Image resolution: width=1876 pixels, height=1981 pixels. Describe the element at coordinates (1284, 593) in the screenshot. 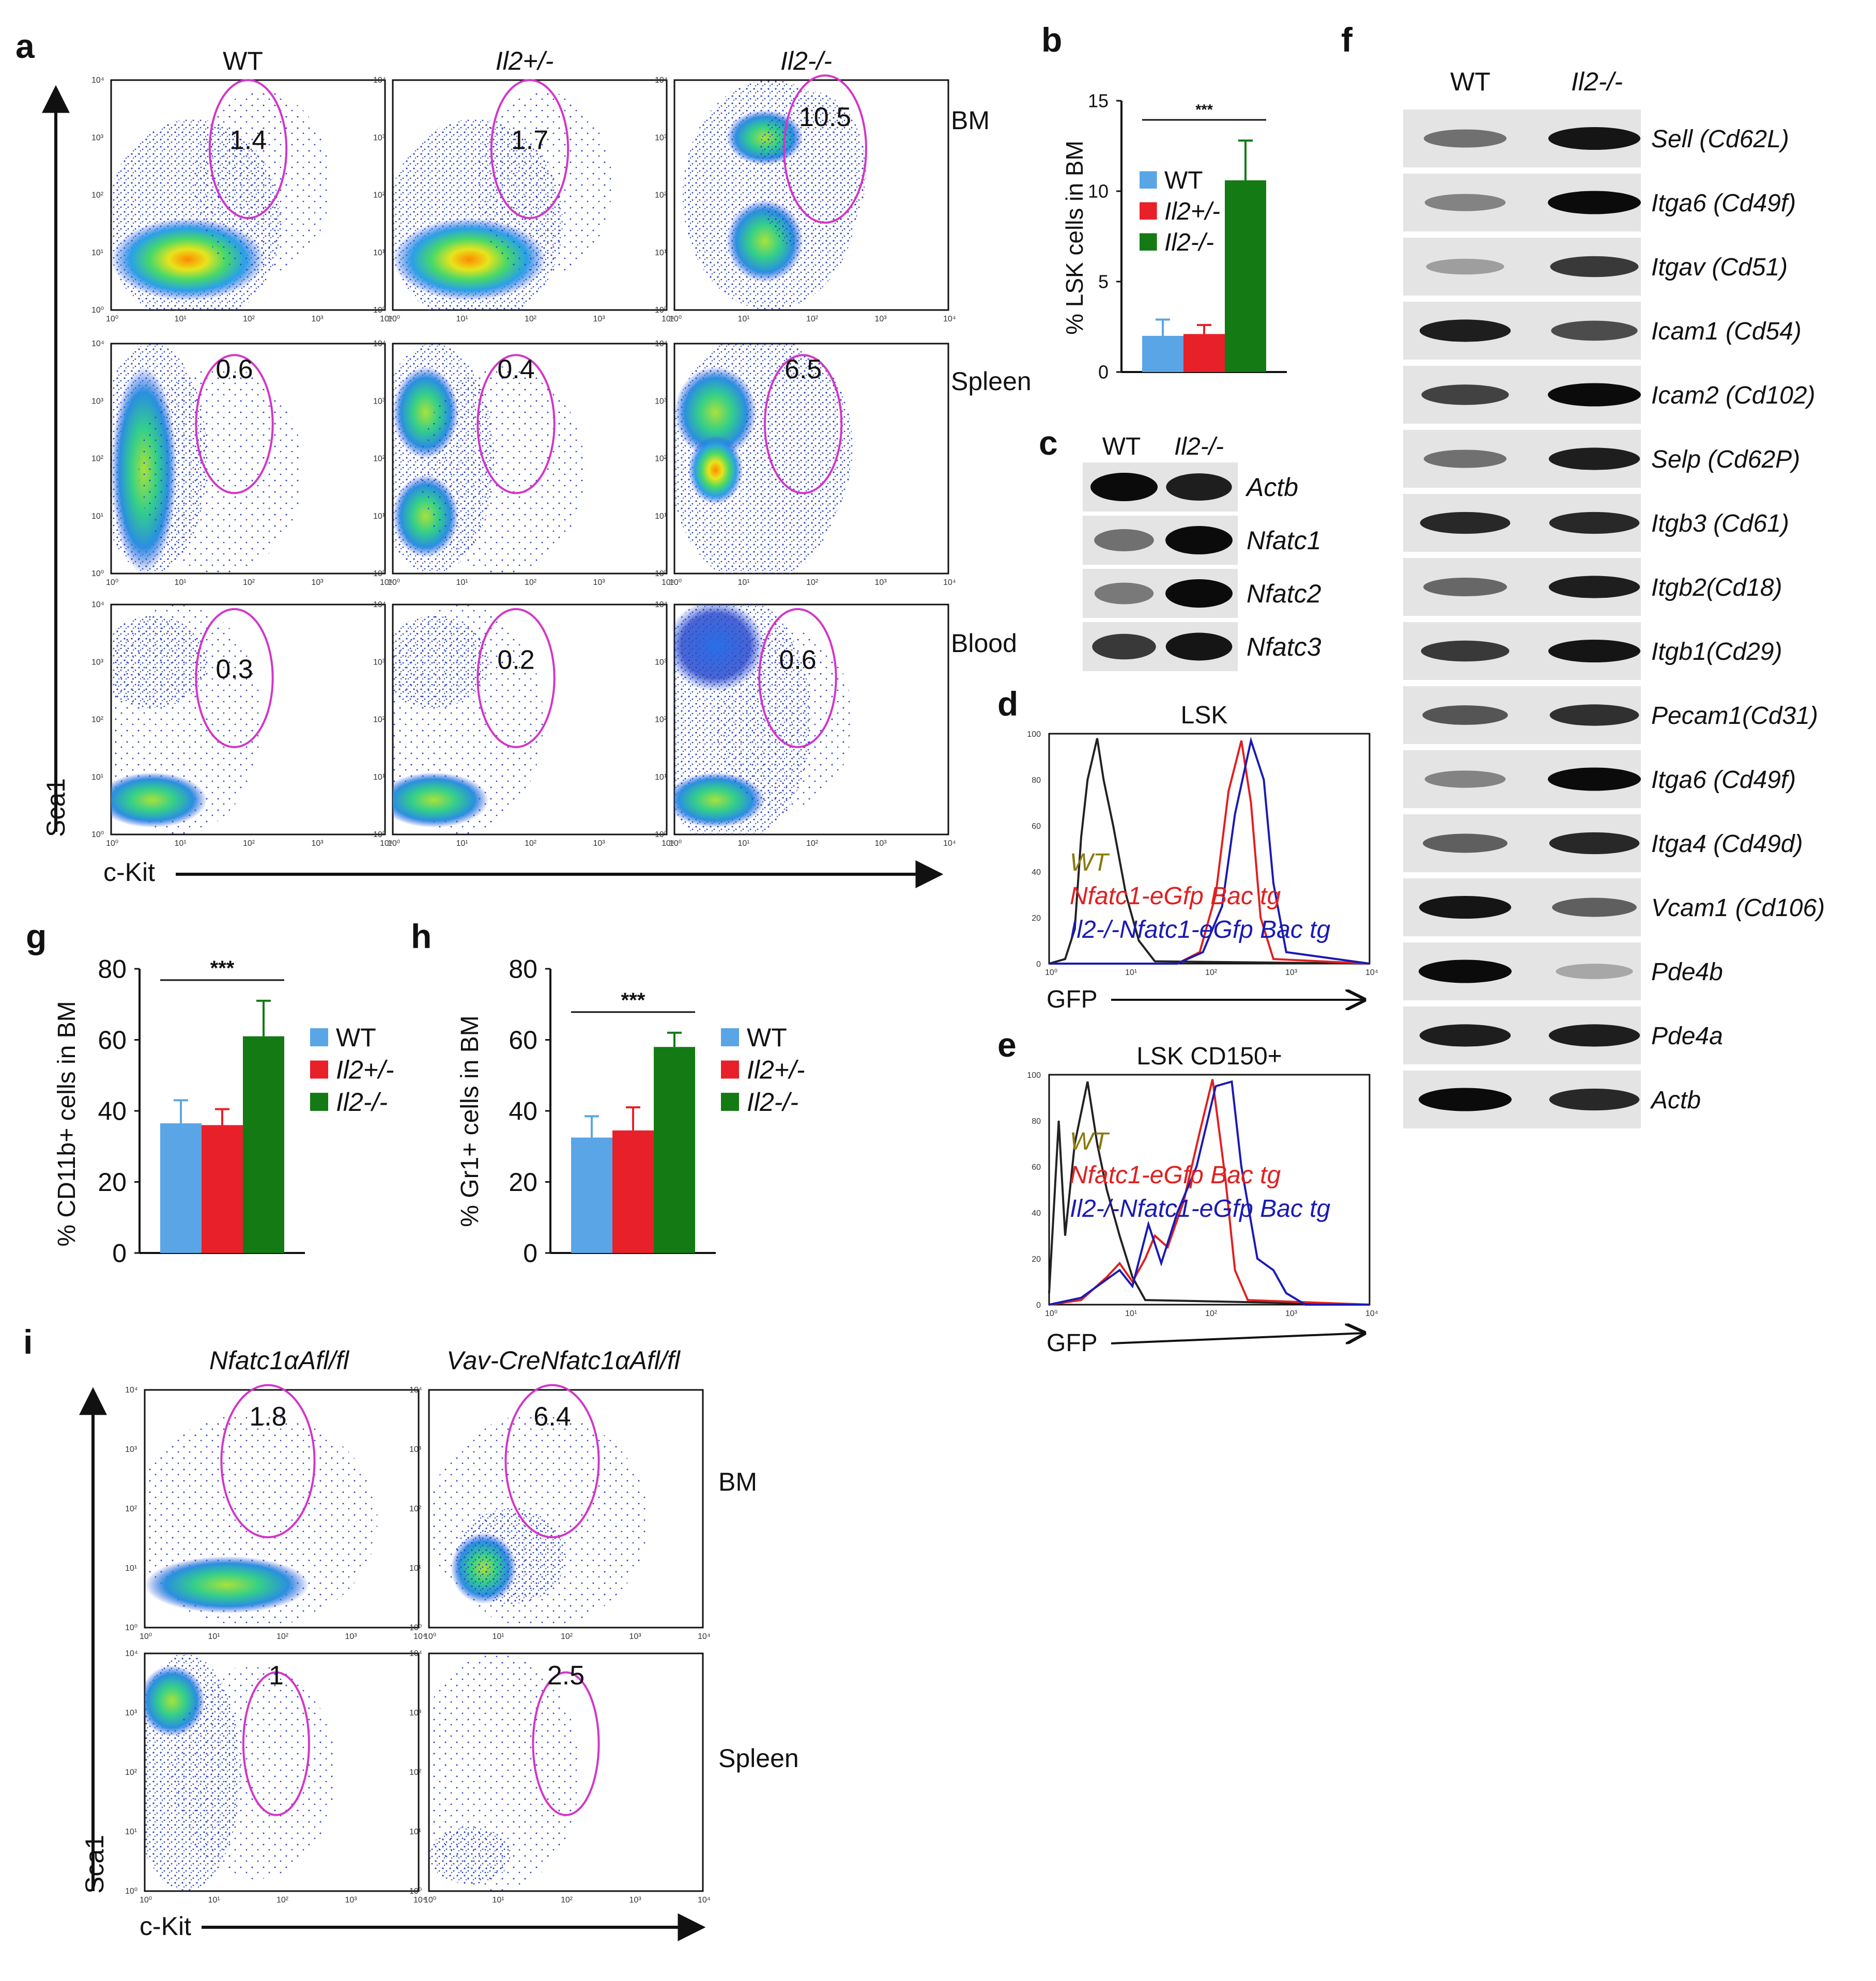

I see `gene-label: Nfatc2` at that location.